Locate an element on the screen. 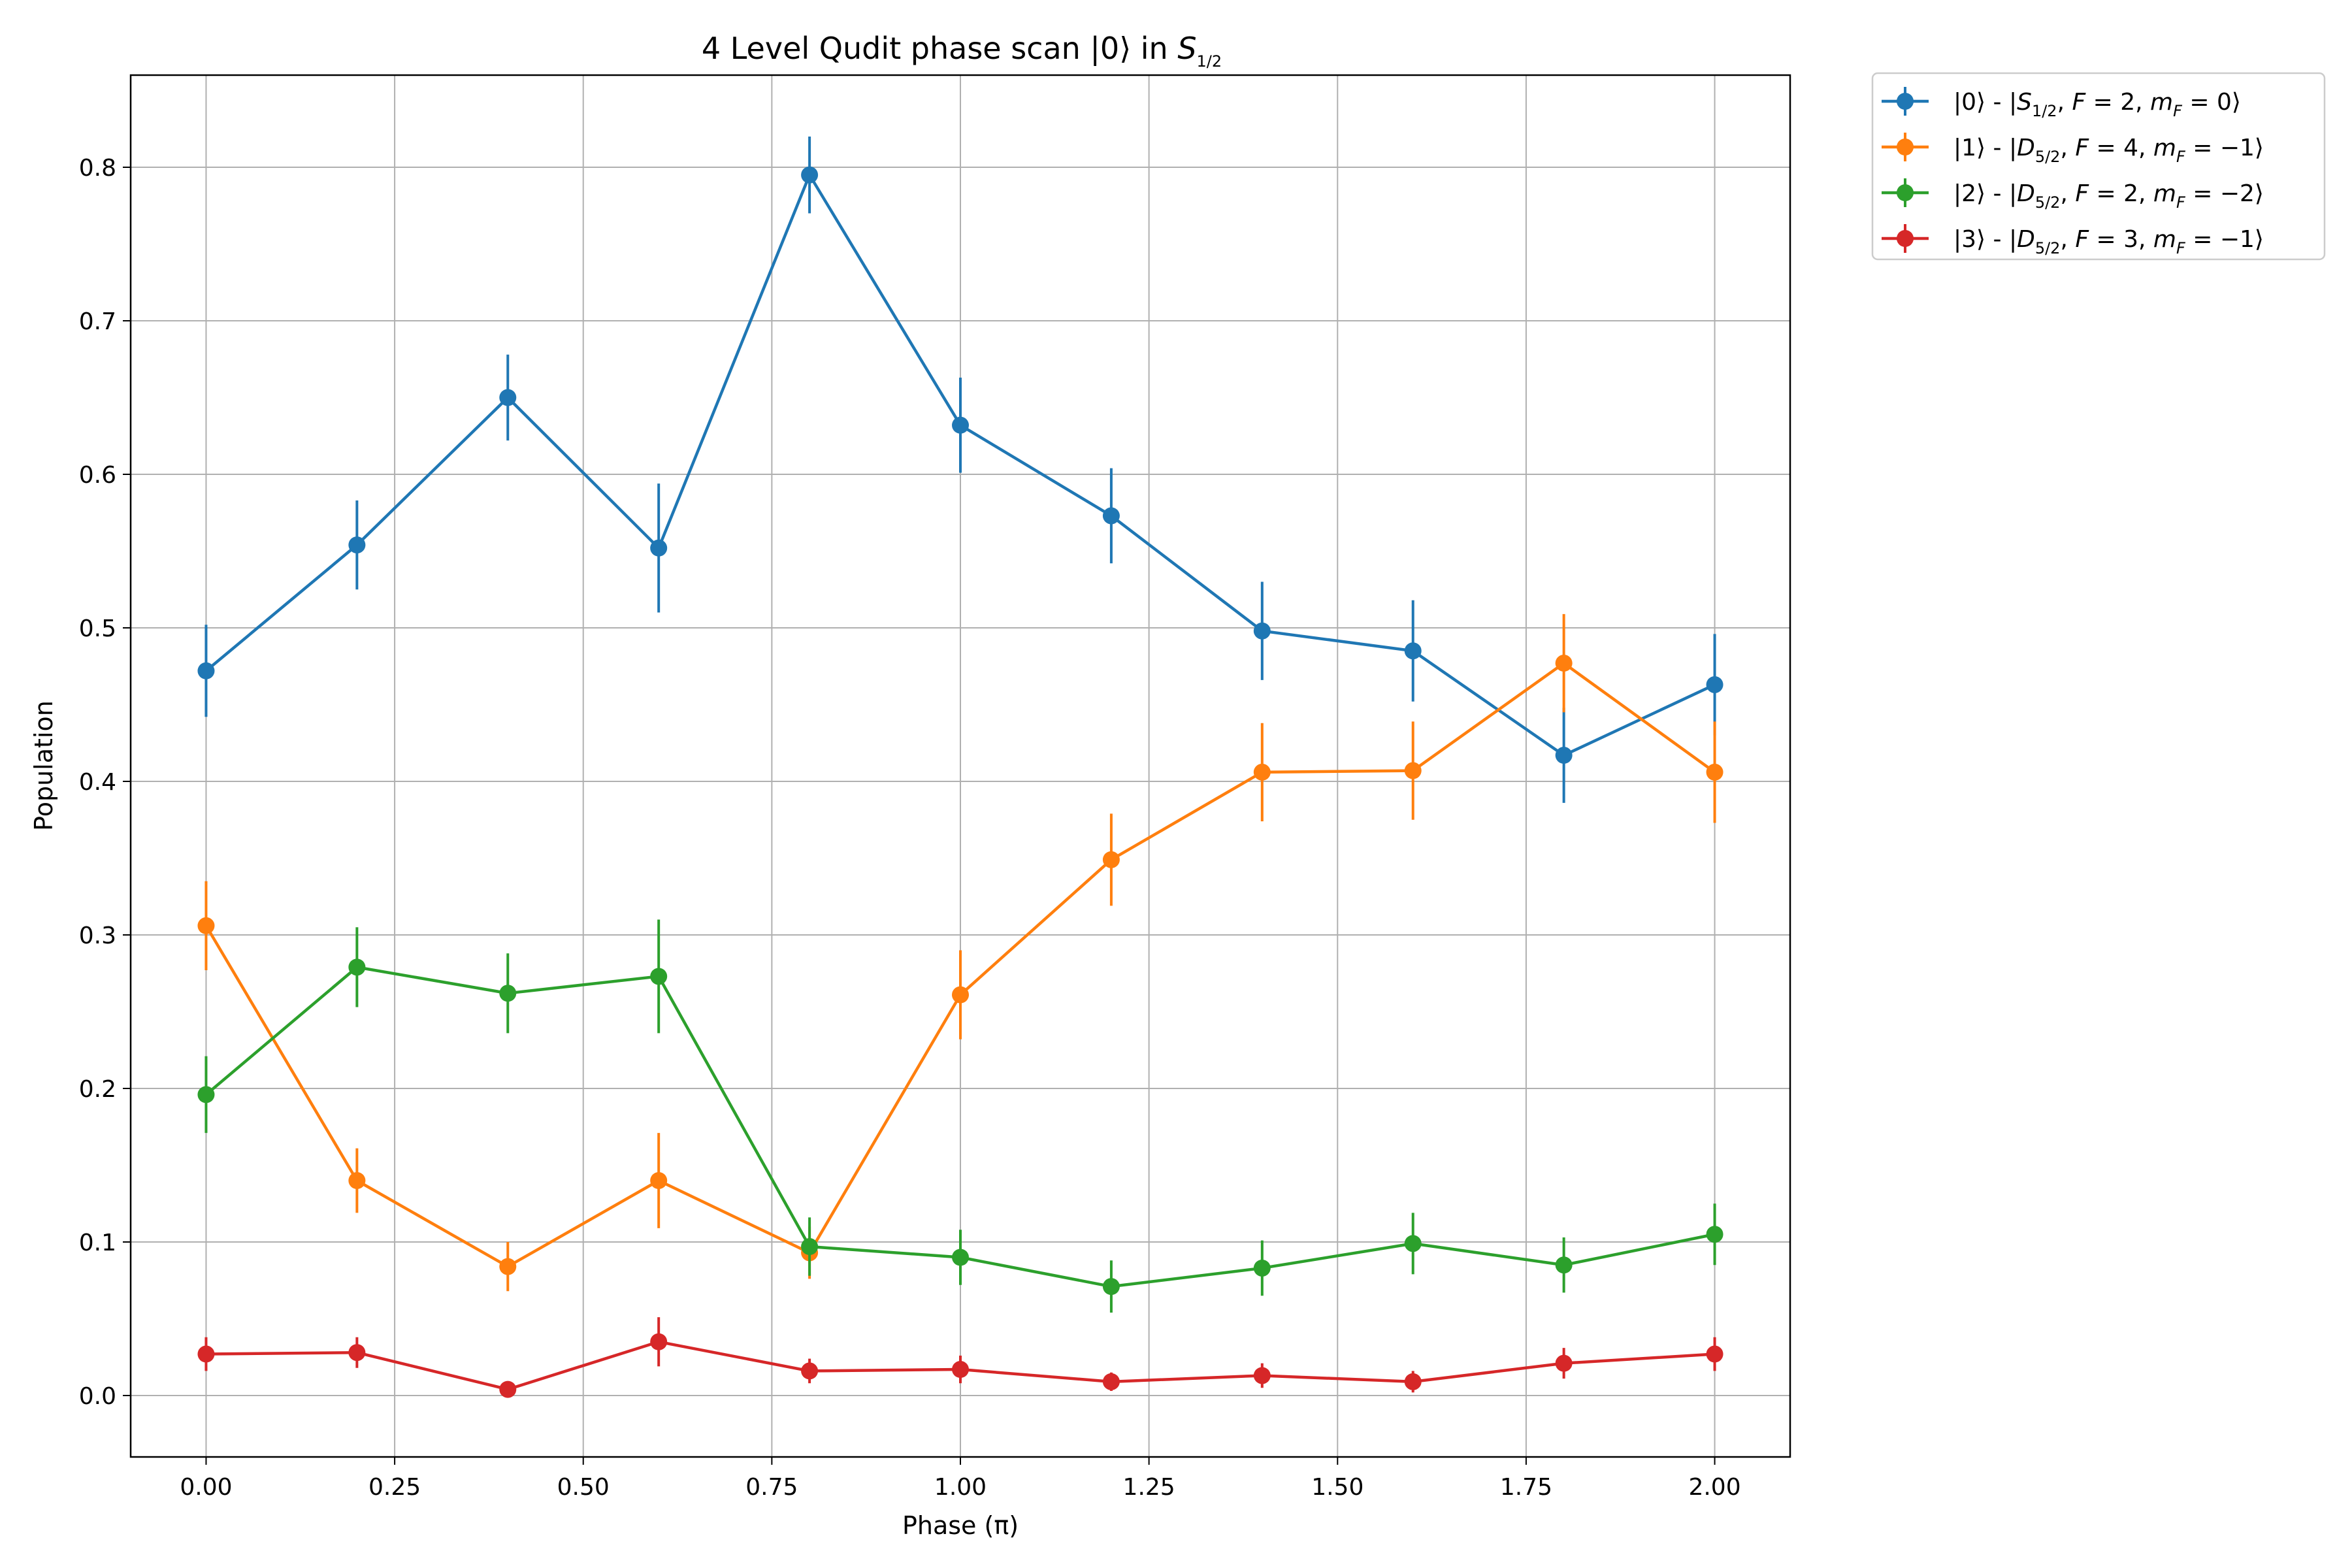 Image resolution: width=2352 pixels, height=1568 pixels. x-tick-label: 1.50 is located at coordinates (1337, 1487).